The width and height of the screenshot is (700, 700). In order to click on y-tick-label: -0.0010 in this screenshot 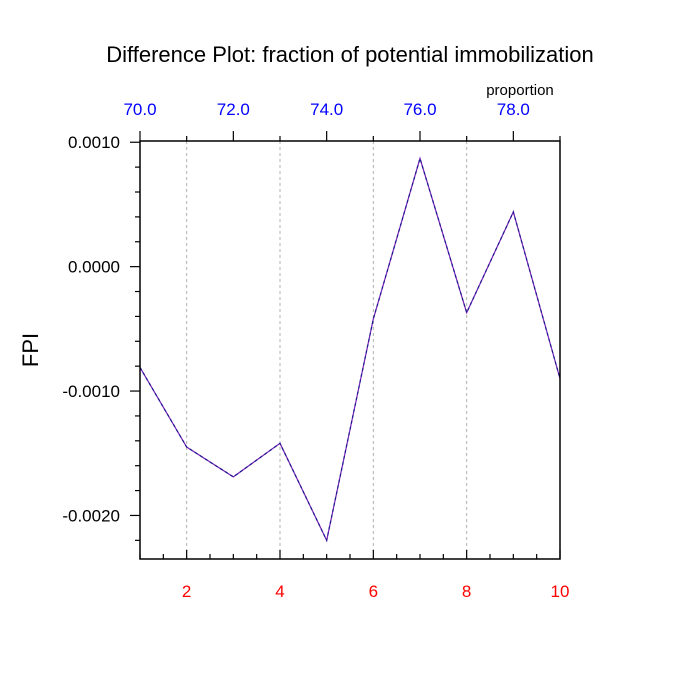, I will do `click(91, 391)`.